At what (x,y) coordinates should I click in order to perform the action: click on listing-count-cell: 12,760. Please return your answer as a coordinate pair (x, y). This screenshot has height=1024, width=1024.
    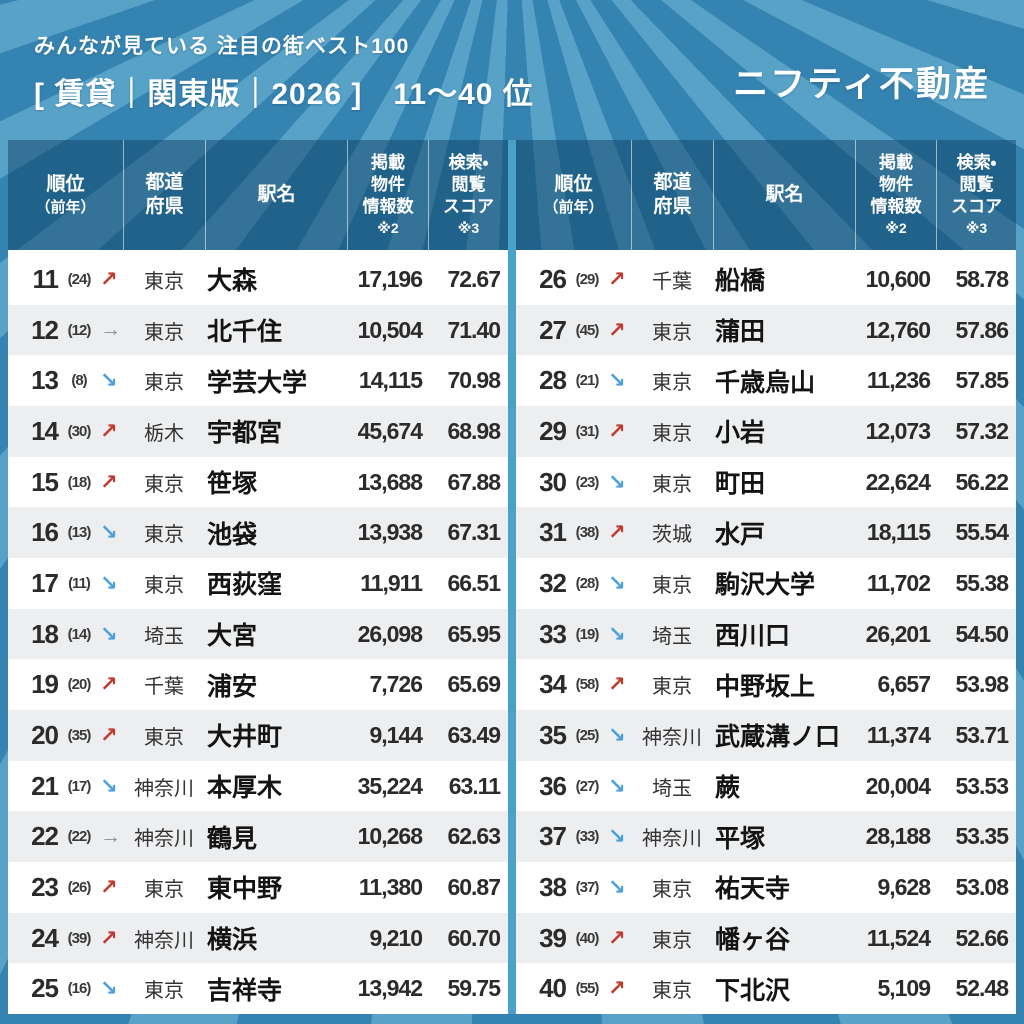
    Looking at the image, I should click on (898, 329).